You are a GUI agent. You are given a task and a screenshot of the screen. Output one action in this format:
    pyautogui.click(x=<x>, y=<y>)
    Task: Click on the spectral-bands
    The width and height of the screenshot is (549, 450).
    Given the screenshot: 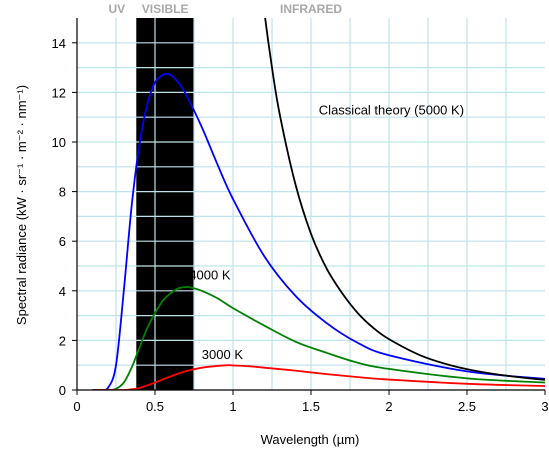 What is the action you would take?
    pyautogui.click(x=165, y=204)
    